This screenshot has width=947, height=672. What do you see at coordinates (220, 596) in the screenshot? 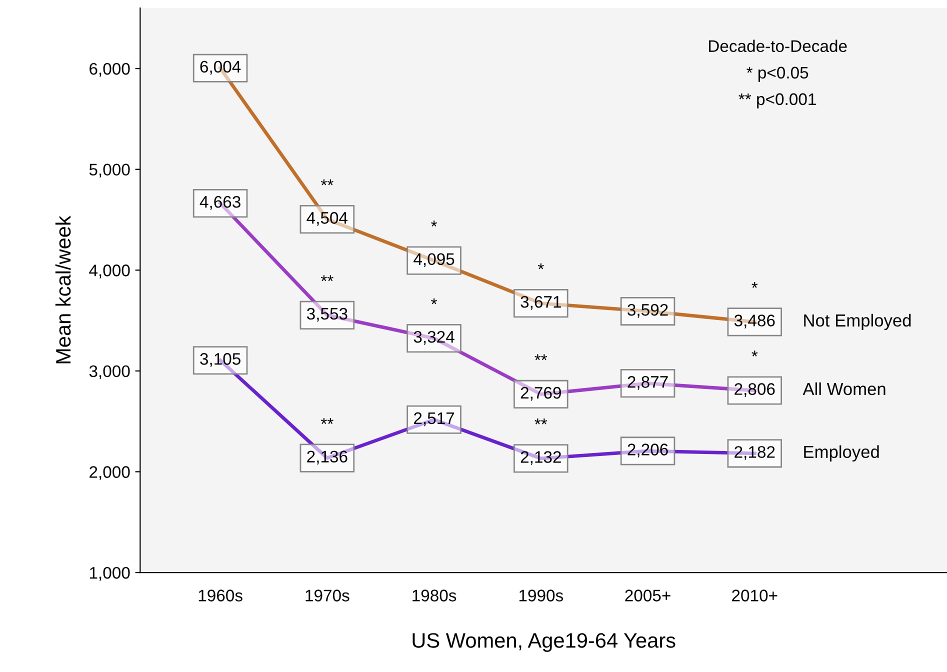
I see `x-tick-label: 1960s` at bounding box center [220, 596].